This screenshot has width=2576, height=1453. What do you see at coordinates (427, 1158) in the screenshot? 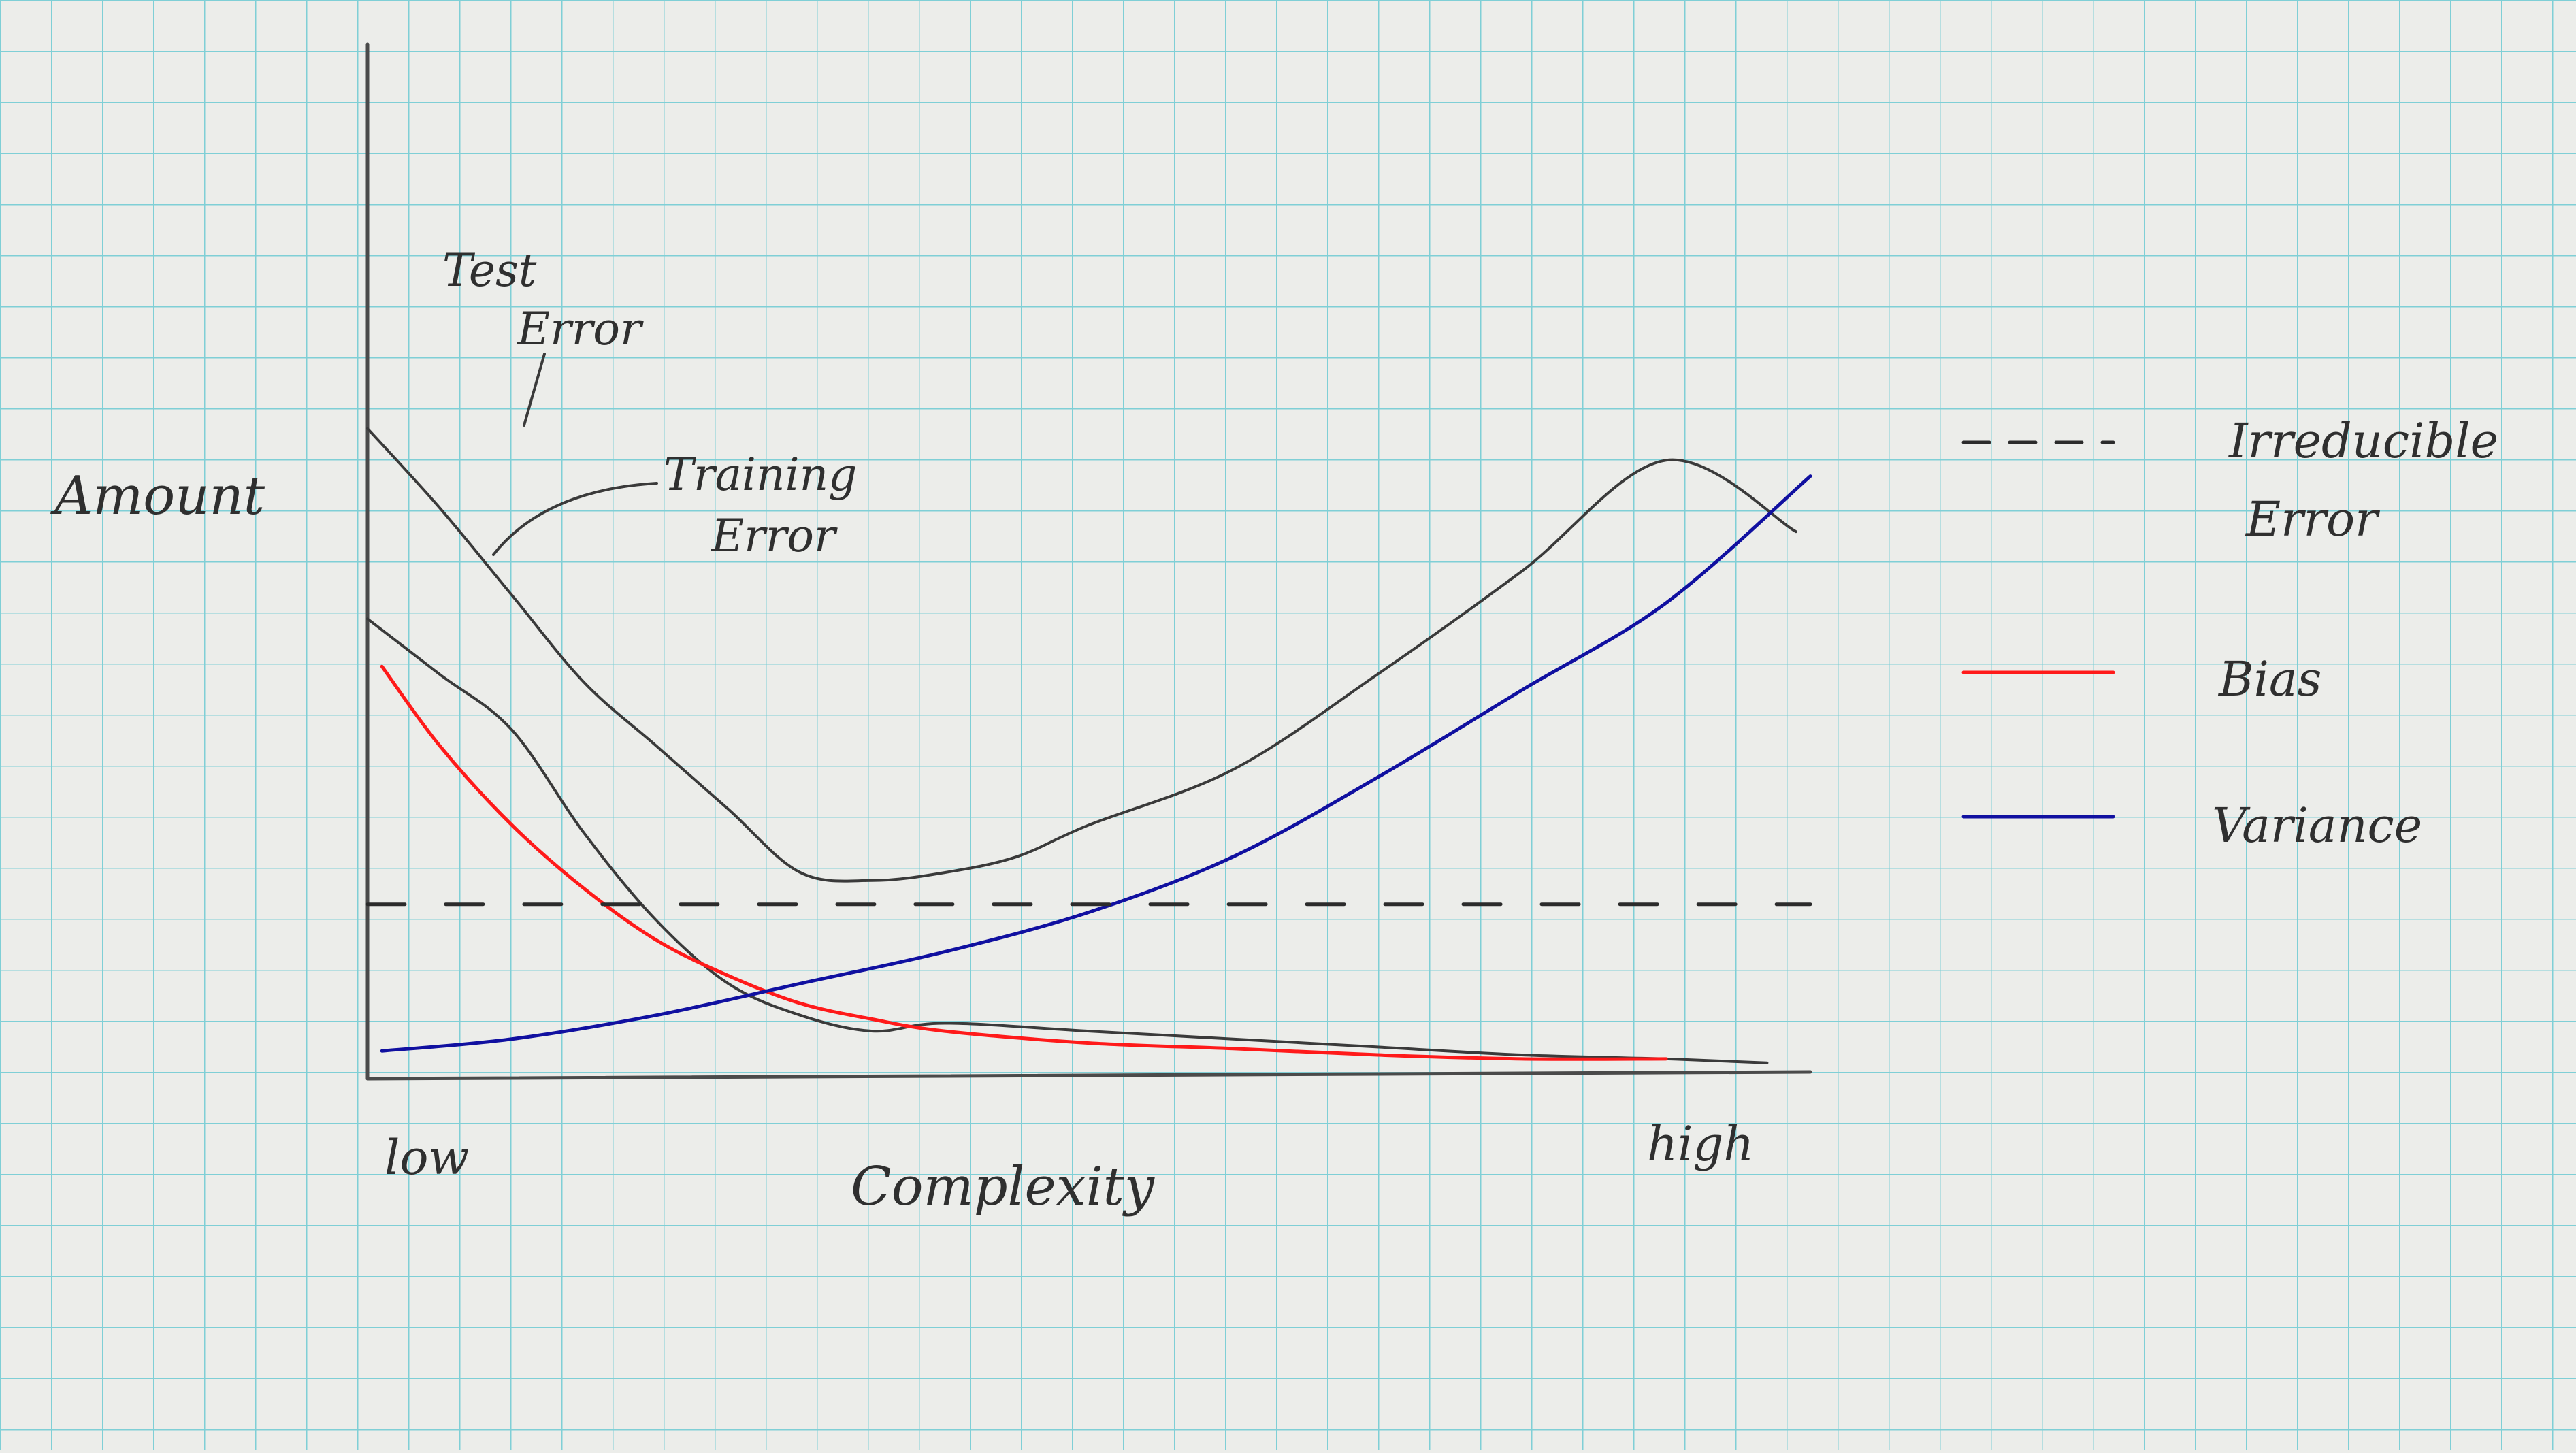
I see `x-tick-low: low` at bounding box center [427, 1158].